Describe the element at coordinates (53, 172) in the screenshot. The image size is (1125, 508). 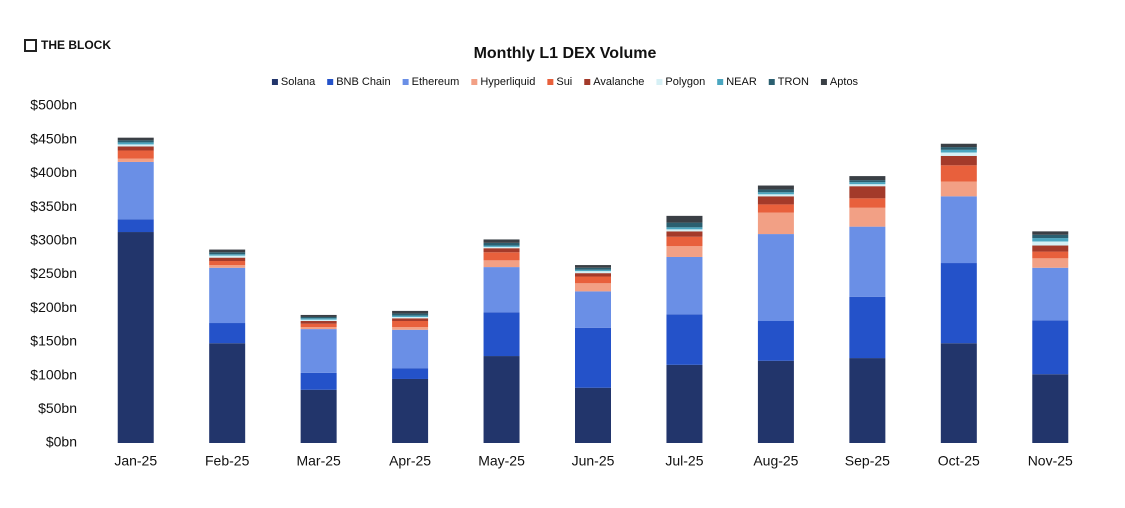
I see `y-tick-label: $400bn` at that location.